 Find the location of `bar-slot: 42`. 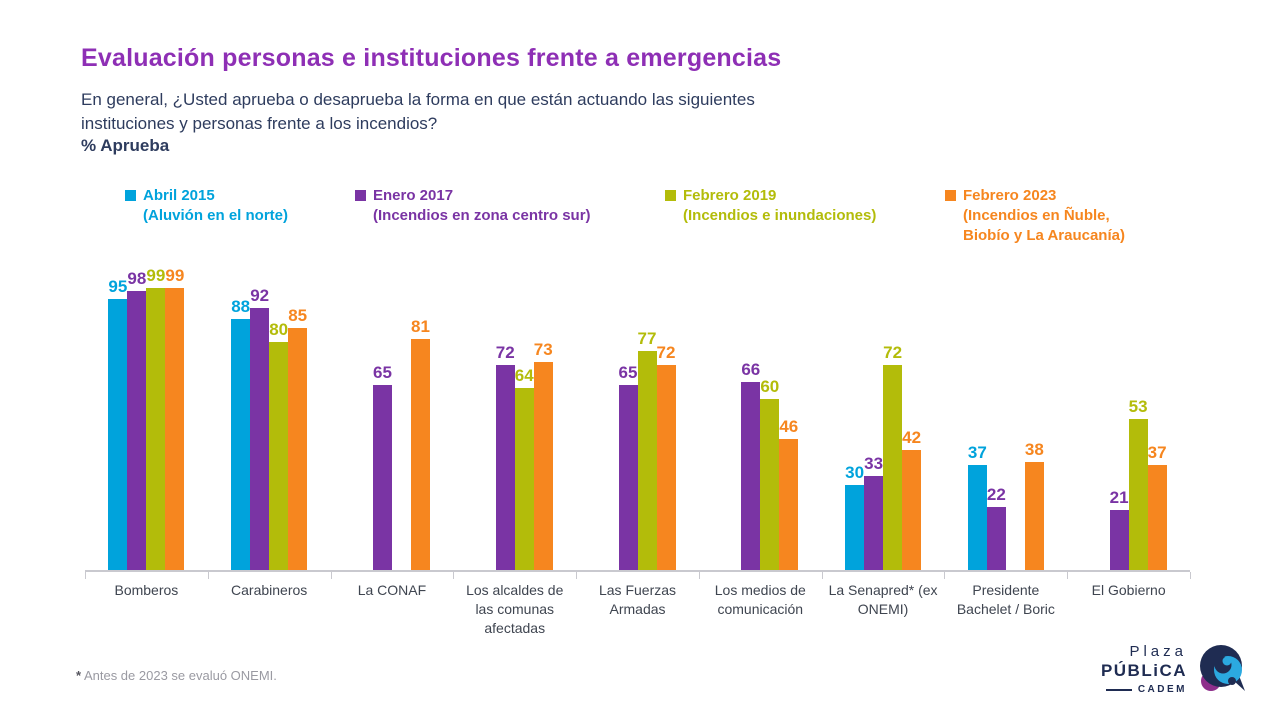

bar-slot: 42 is located at coordinates (912, 499).